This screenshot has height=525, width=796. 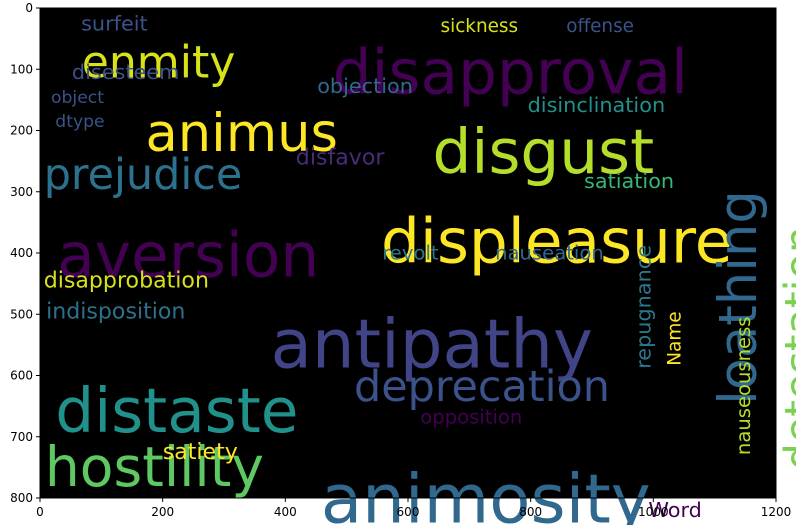 I want to click on y-tick-label: 0, so click(x=29, y=8).